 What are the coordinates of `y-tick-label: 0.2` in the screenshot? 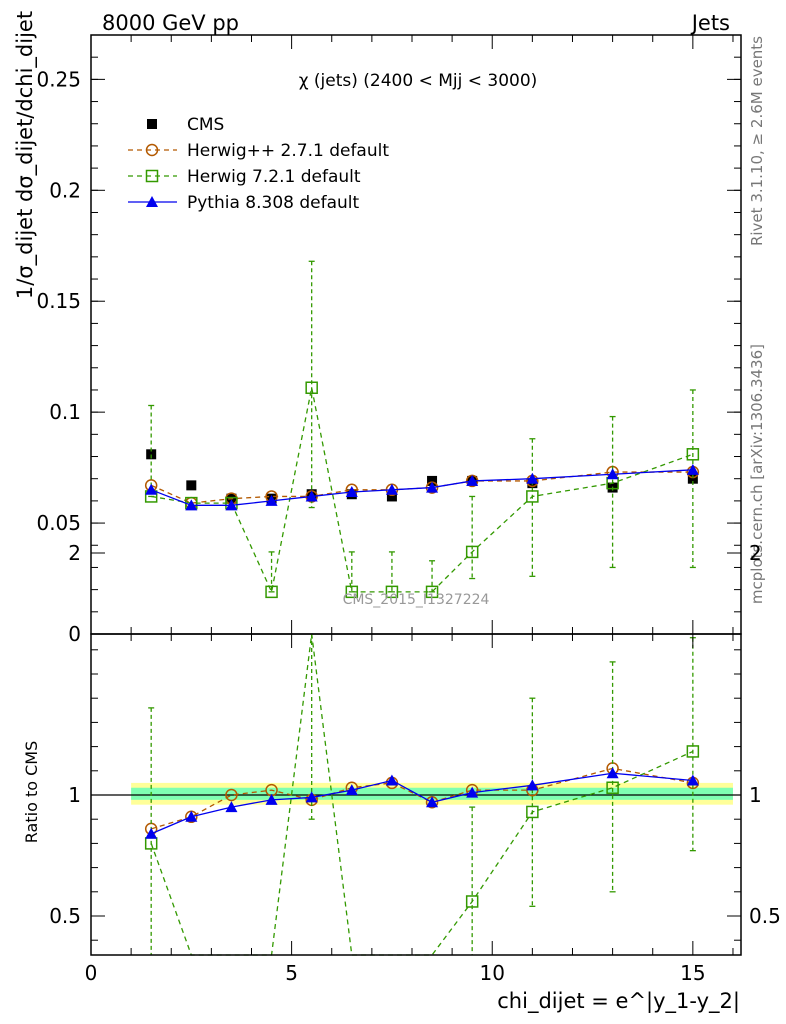 It's located at (65, 190).